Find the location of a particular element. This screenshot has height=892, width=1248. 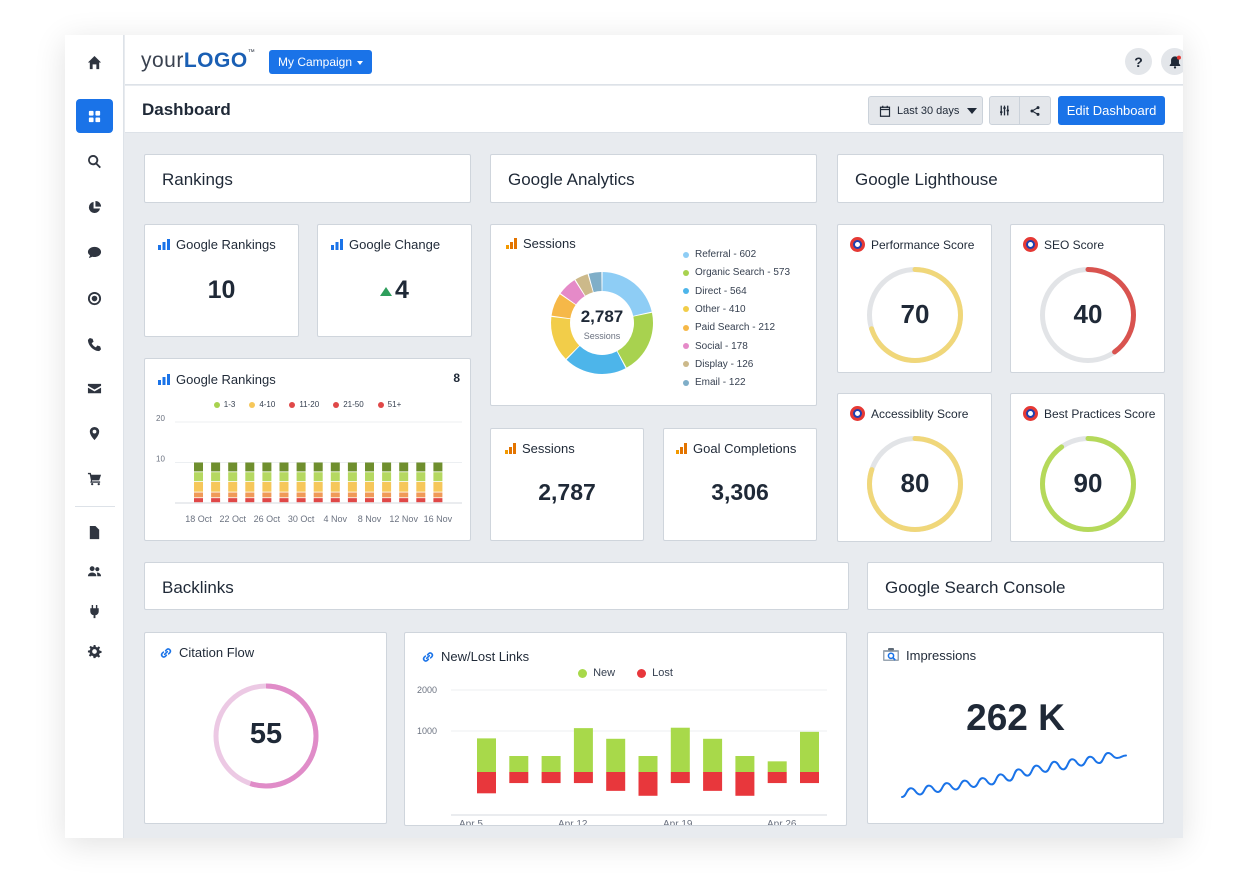

card-header: Performance Score is located at coordinates (912, 244).